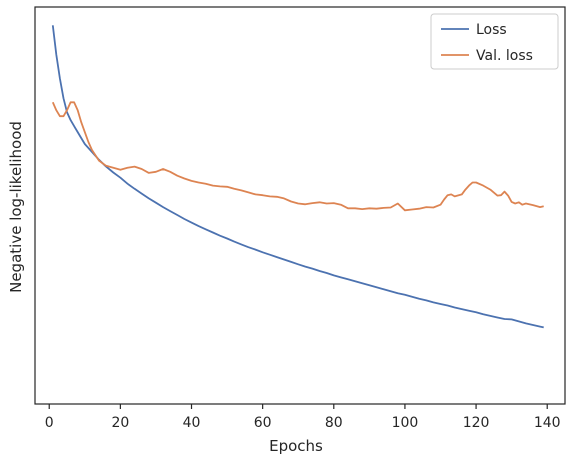  I want to click on x-axis: 0 20 40 60 80 100 120 140, so click(303, 417).